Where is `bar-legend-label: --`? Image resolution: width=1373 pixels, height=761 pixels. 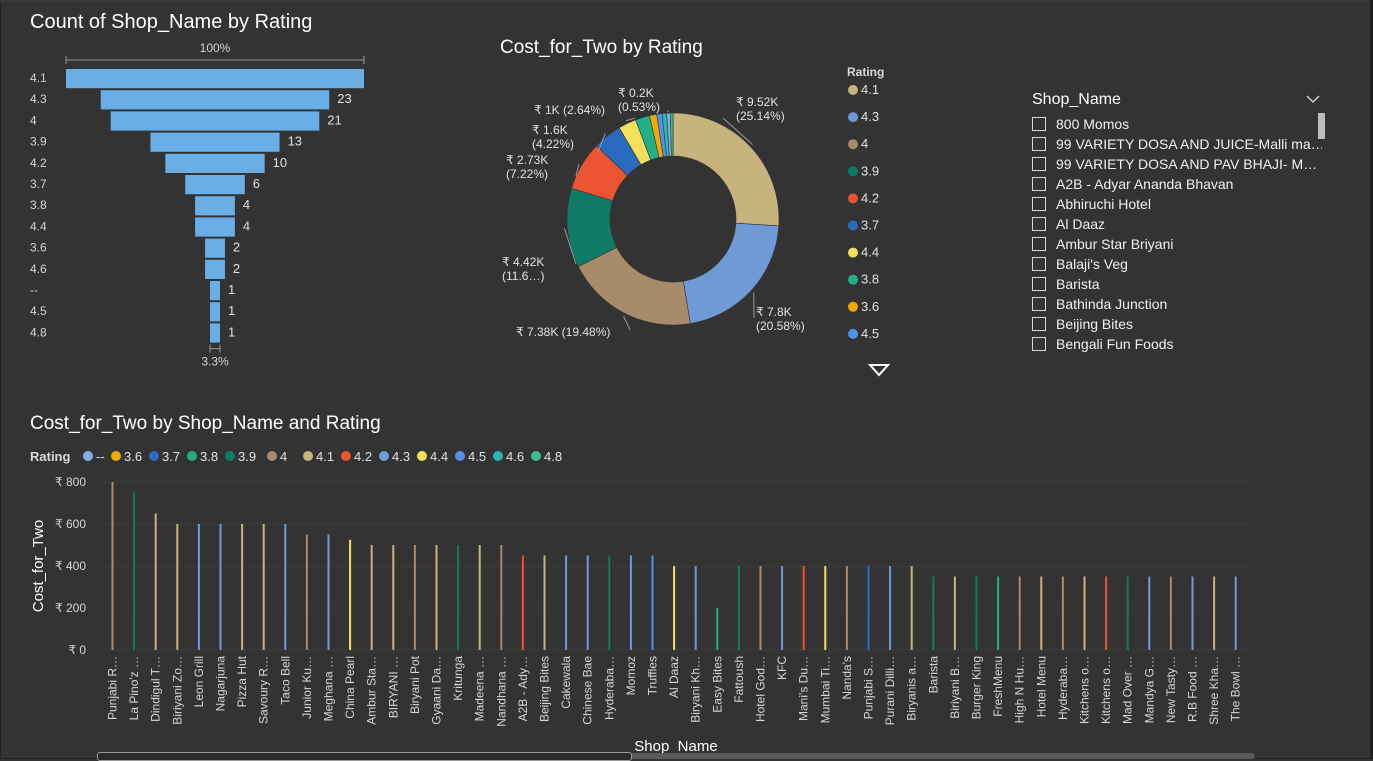 bar-legend-label: -- is located at coordinates (100, 456).